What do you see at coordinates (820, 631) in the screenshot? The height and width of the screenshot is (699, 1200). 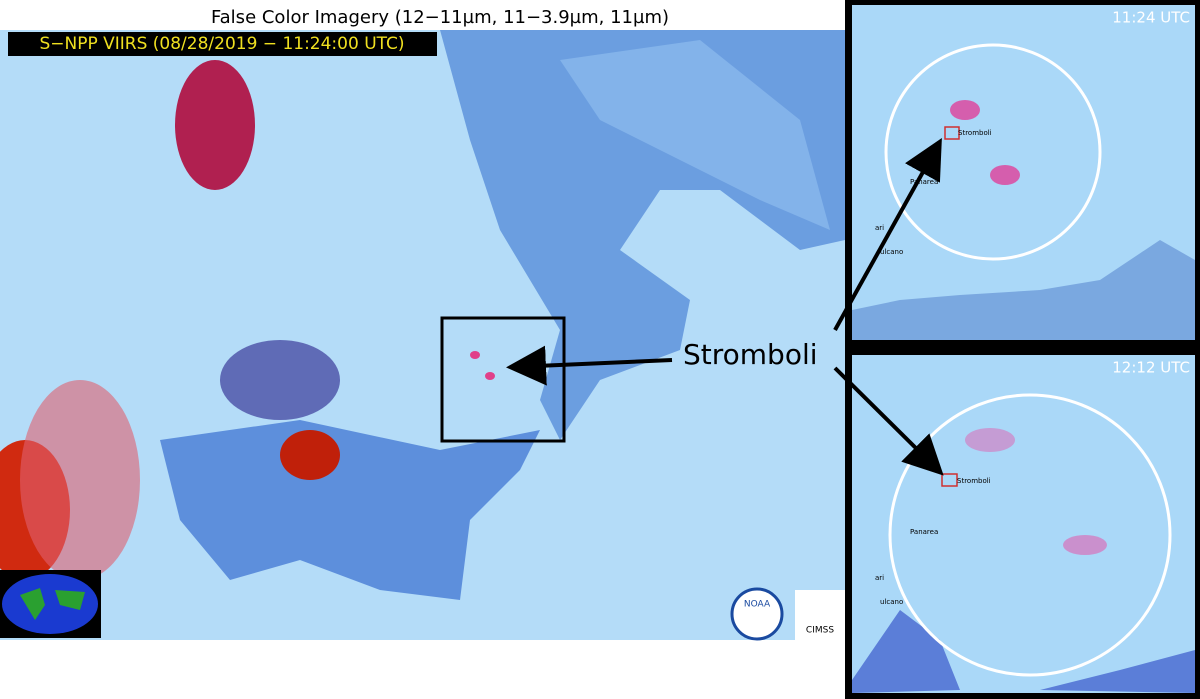 I see `cimss-text: CIMSS` at bounding box center [820, 631].